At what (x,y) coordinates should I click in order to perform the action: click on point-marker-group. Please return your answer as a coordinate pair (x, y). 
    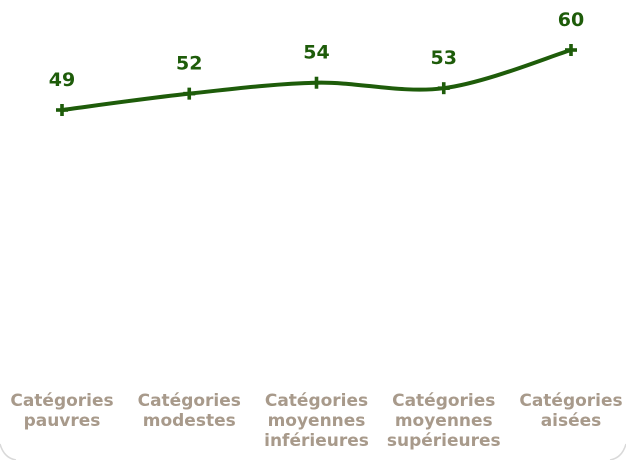
    Looking at the image, I should click on (316, 80).